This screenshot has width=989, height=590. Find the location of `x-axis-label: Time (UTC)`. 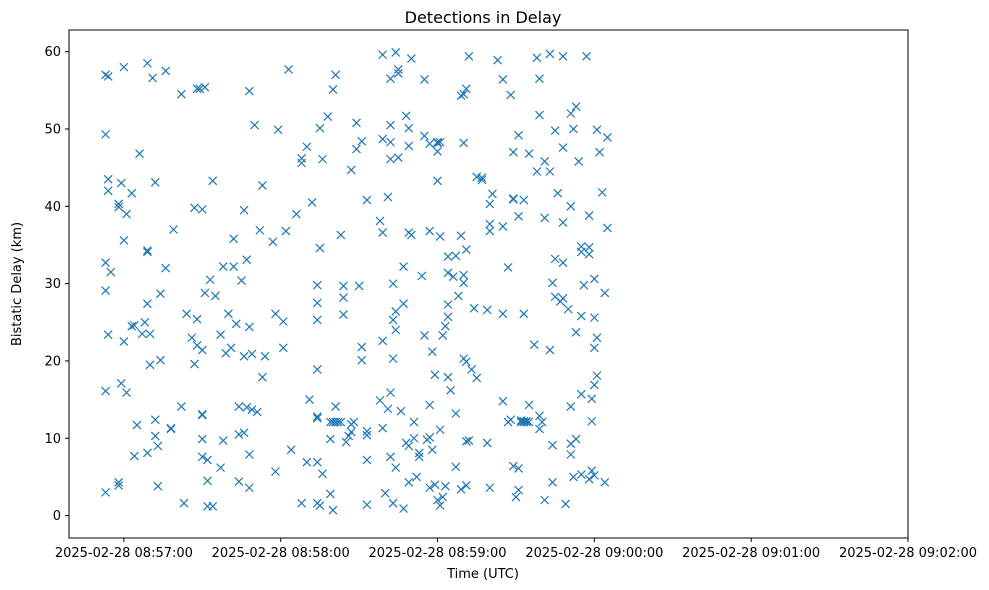

x-axis-label: Time (UTC) is located at coordinates (482, 574).